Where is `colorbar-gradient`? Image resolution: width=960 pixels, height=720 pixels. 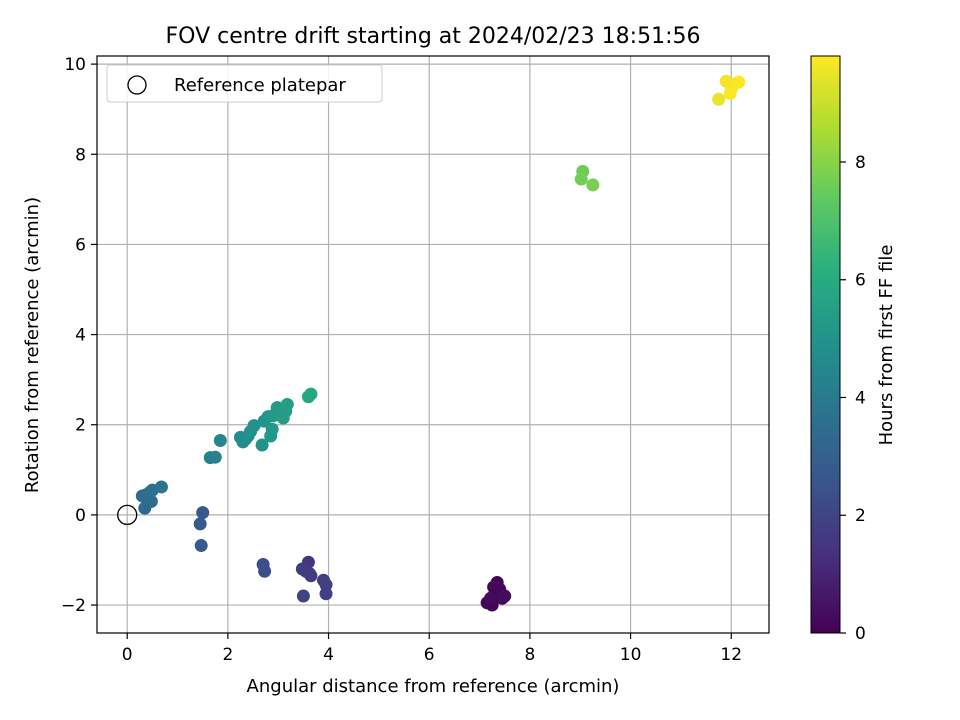
colorbar-gradient is located at coordinates (825, 344).